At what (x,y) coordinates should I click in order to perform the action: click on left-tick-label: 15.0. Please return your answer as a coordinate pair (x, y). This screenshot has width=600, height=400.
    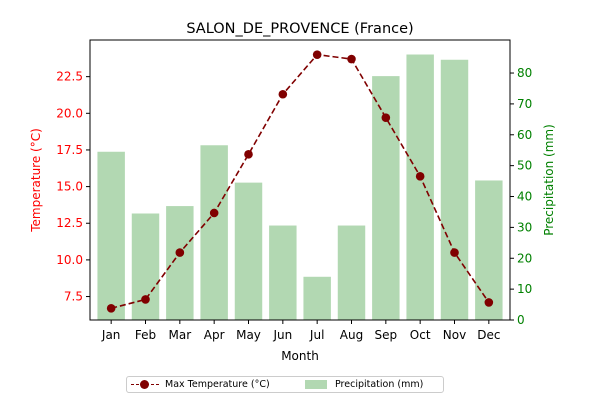
    Looking at the image, I should click on (69, 187).